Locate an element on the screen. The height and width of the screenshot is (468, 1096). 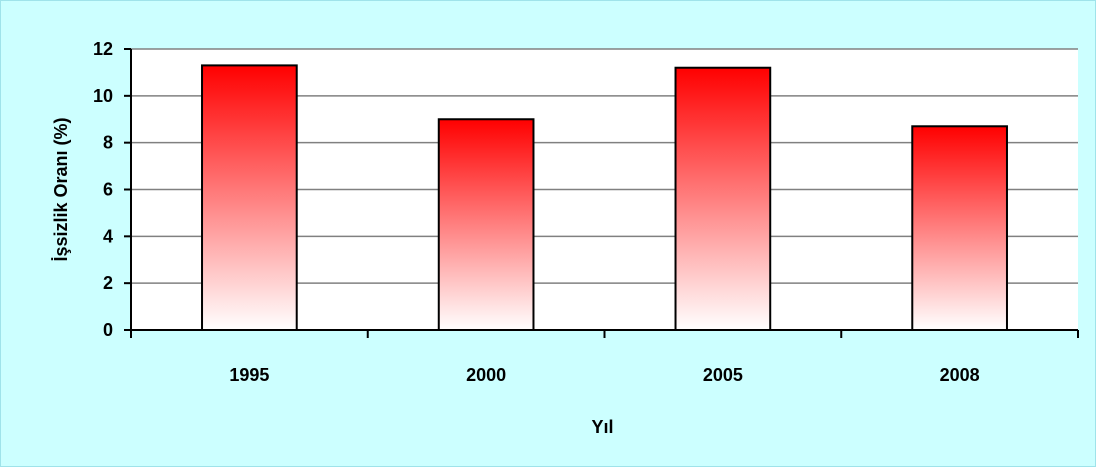
x-tick-labels: 1995 2000 2005 2008 is located at coordinates (604, 375).